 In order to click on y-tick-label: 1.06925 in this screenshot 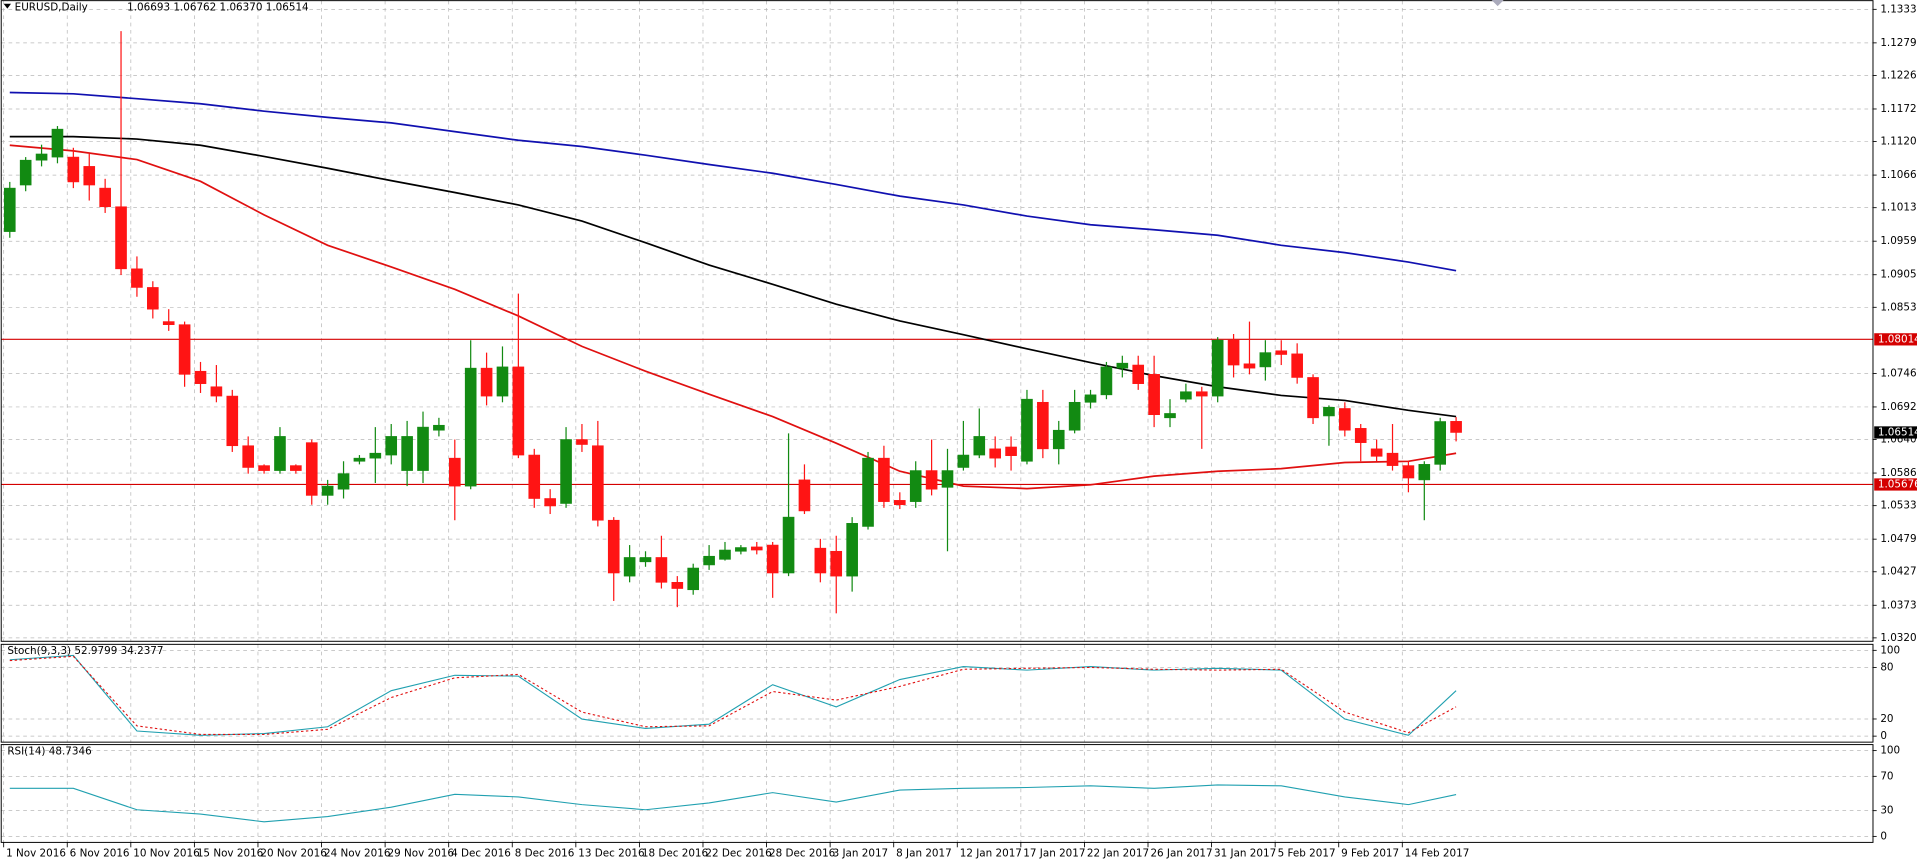, I will do `click(1898, 407)`.